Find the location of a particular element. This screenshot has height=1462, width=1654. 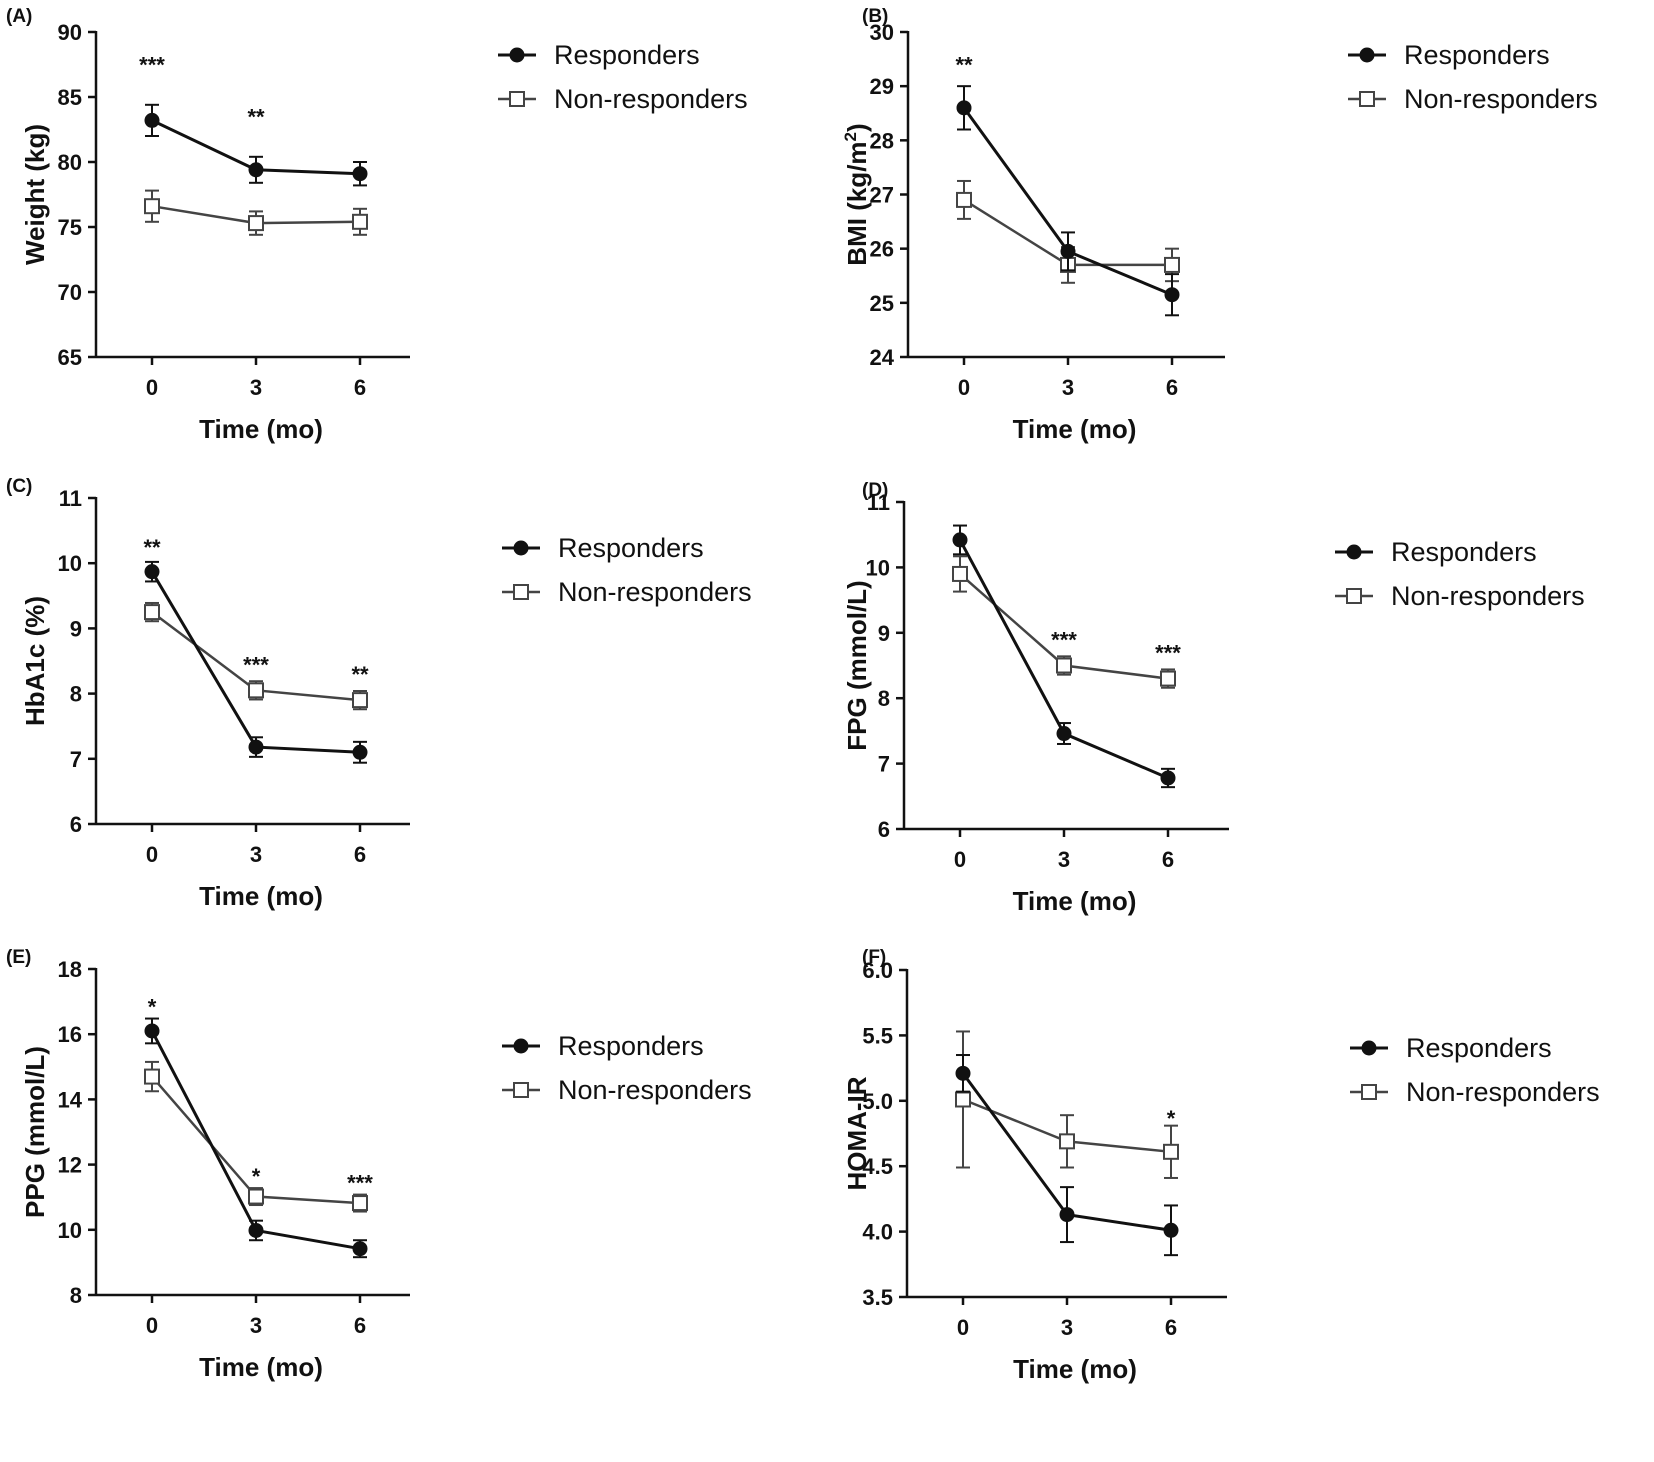

panel-label: (C) is located at coordinates (19, 486).